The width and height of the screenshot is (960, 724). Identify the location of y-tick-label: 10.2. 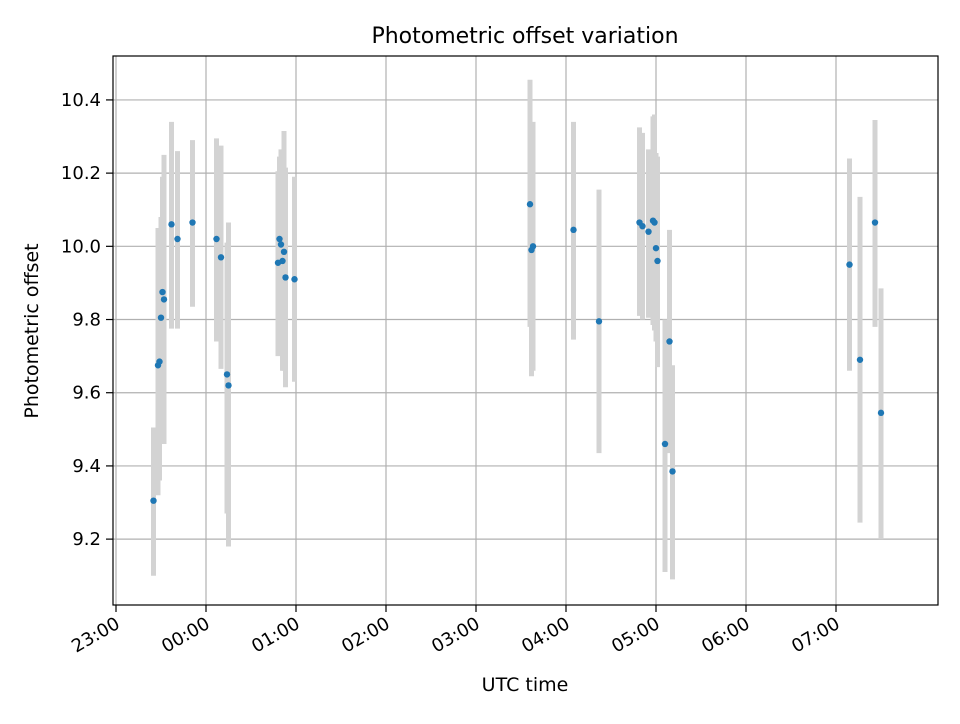
(81, 173).